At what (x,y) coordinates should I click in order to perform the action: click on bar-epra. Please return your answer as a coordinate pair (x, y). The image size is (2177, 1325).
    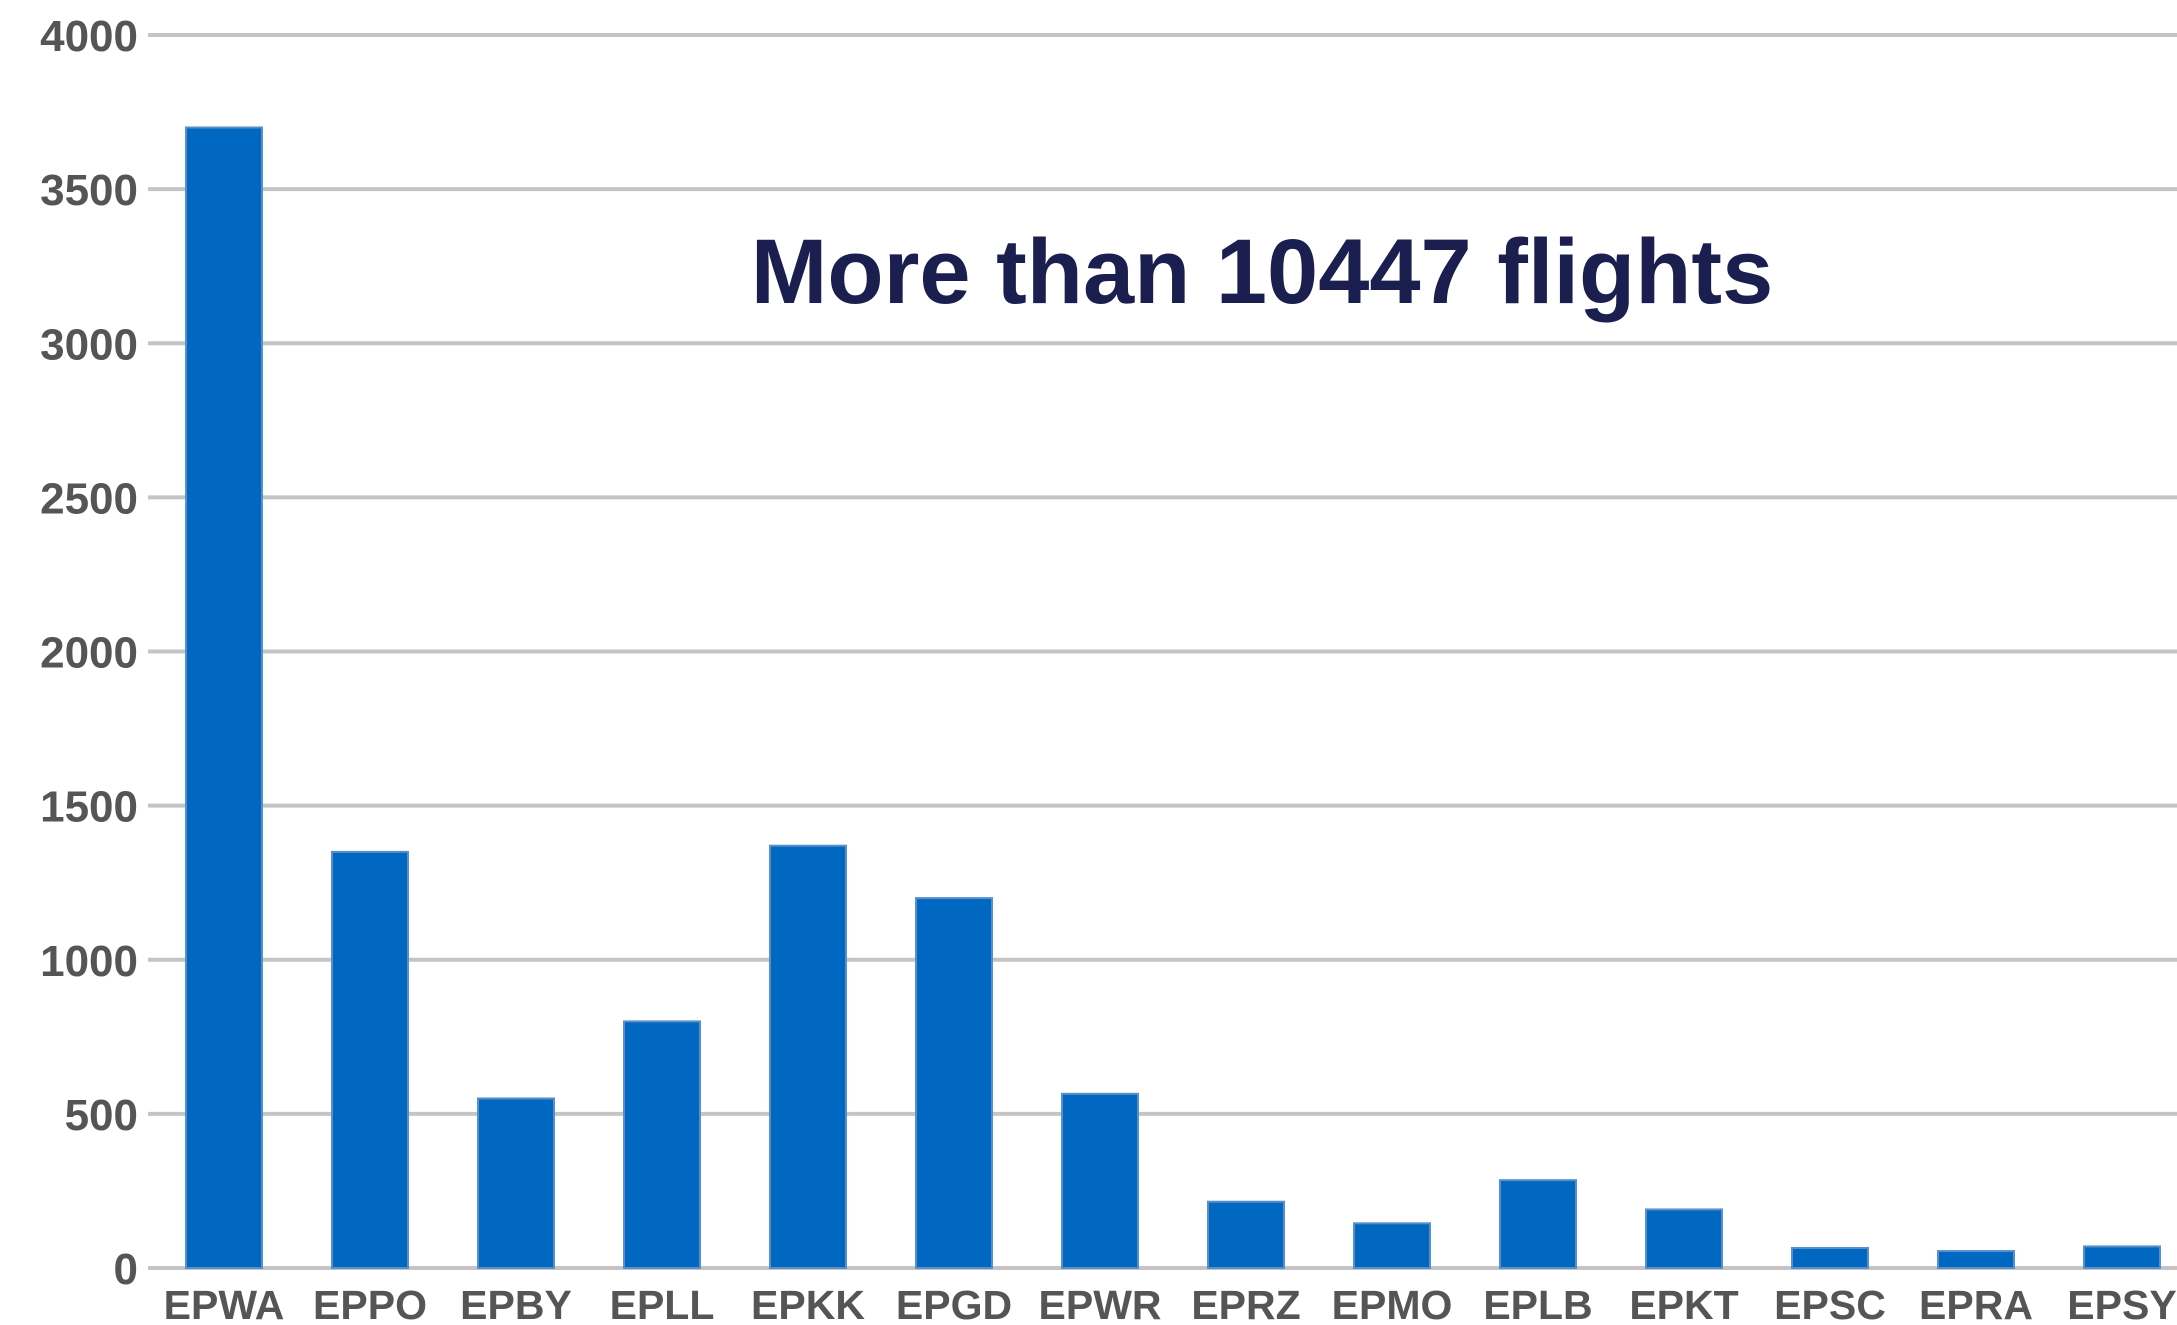
    Looking at the image, I should click on (1976, 1260).